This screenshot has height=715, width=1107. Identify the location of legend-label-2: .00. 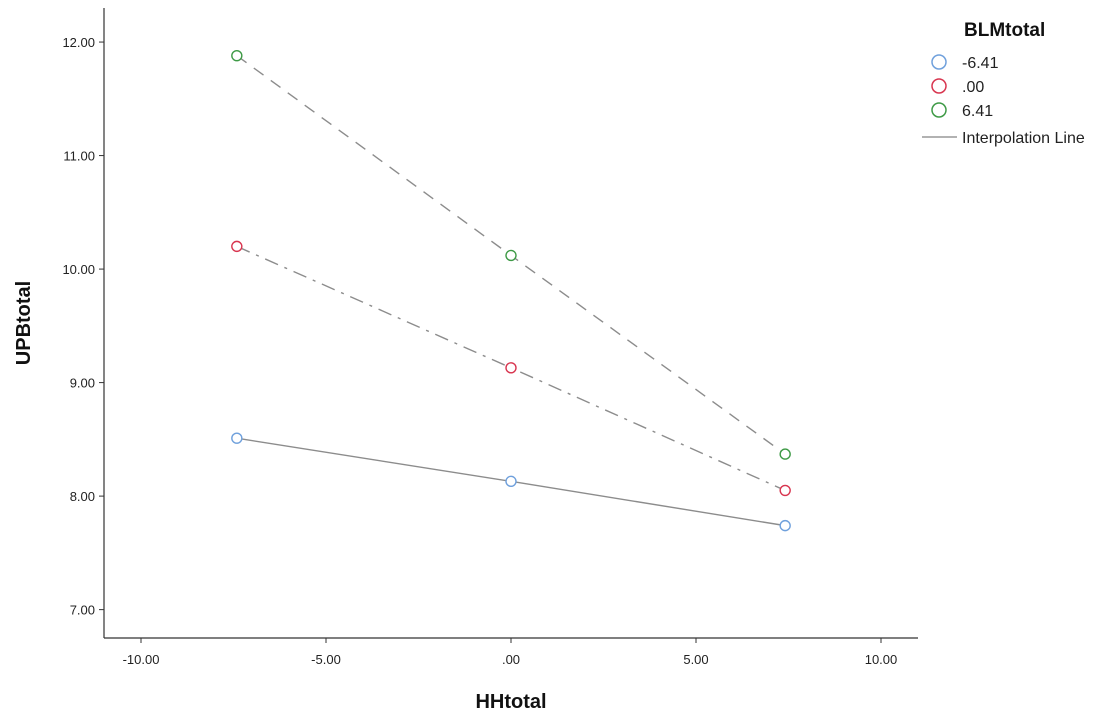
(973, 87).